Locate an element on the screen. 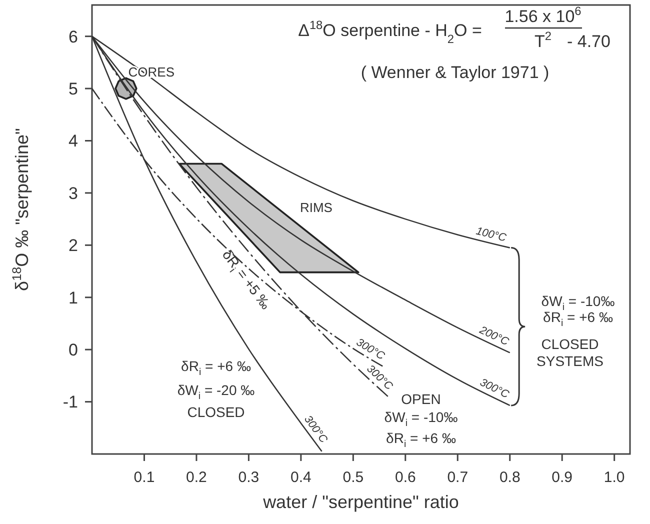 The image size is (650, 524). annotation: T$^{2}$ is located at coordinates (543, 40).